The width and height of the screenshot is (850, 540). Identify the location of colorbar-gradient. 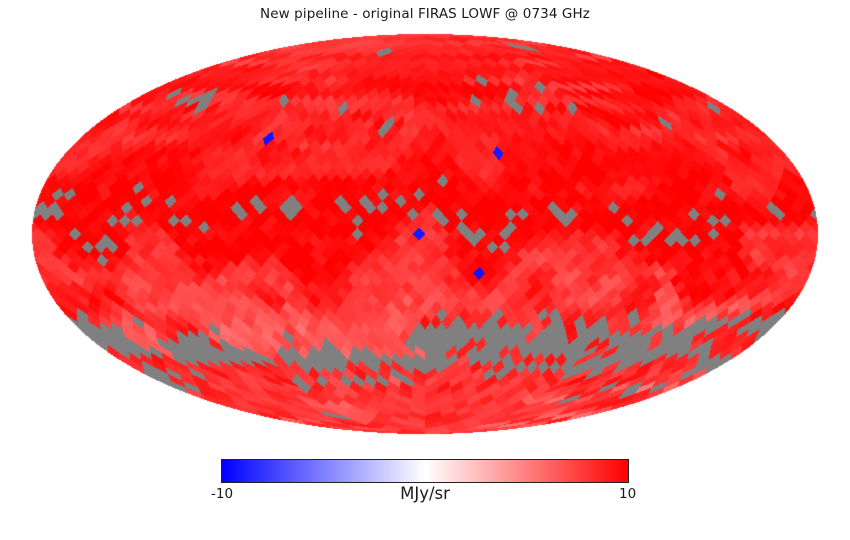
(425, 471).